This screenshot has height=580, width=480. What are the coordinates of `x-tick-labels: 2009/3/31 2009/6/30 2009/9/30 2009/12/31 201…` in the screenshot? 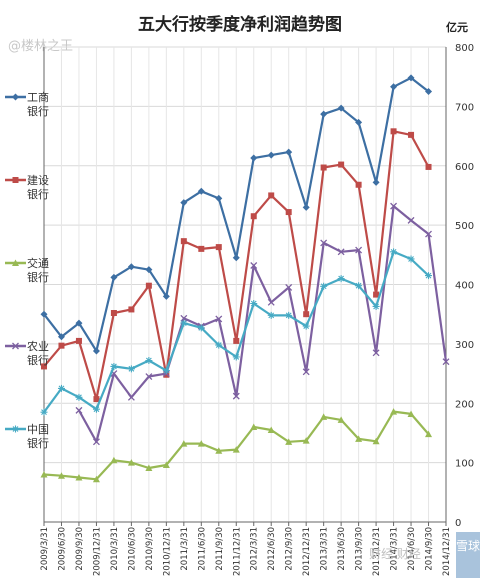 It's located at (246, 551).